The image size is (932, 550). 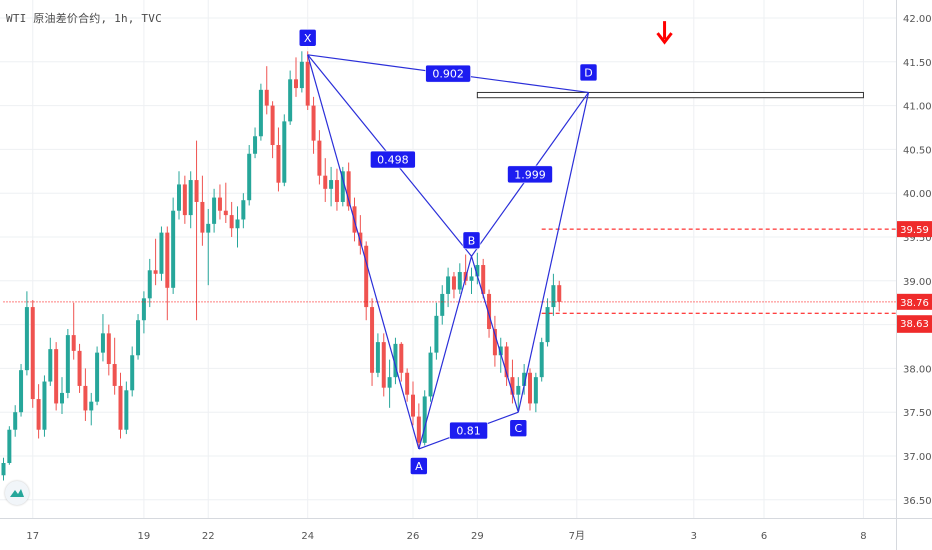 What do you see at coordinates (917, 107) in the screenshot?
I see `y-tick-label: 41.00` at bounding box center [917, 107].